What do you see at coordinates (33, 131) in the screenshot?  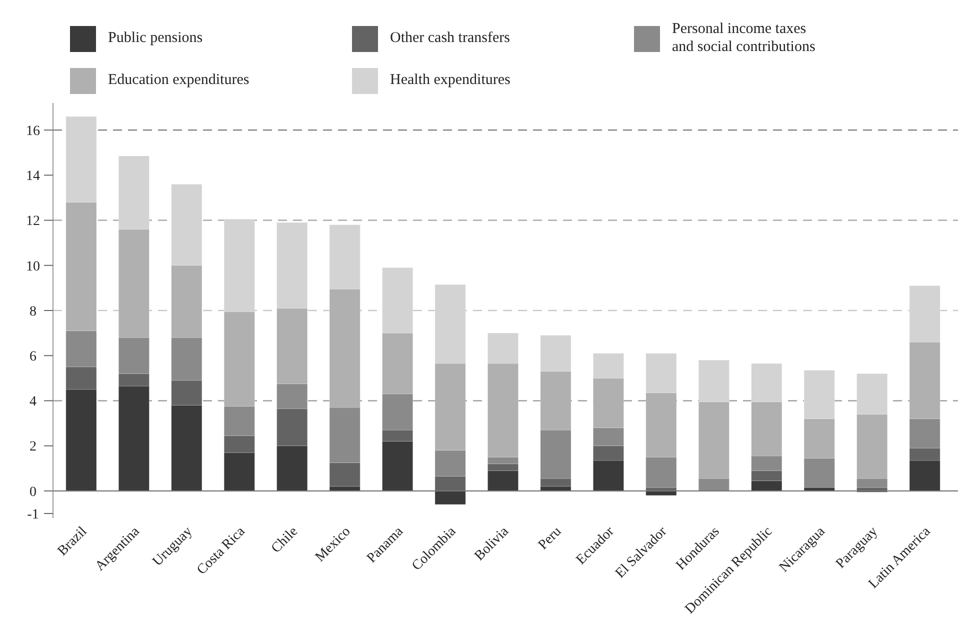 I see `y-tick-label: 16` at bounding box center [33, 131].